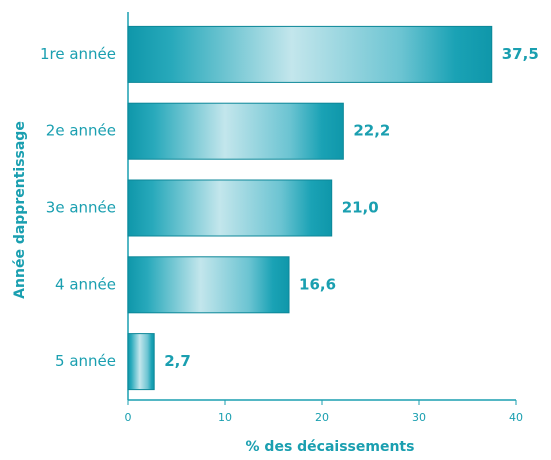  I want to click on x-axis-label: % des décaissements, so click(330, 447).